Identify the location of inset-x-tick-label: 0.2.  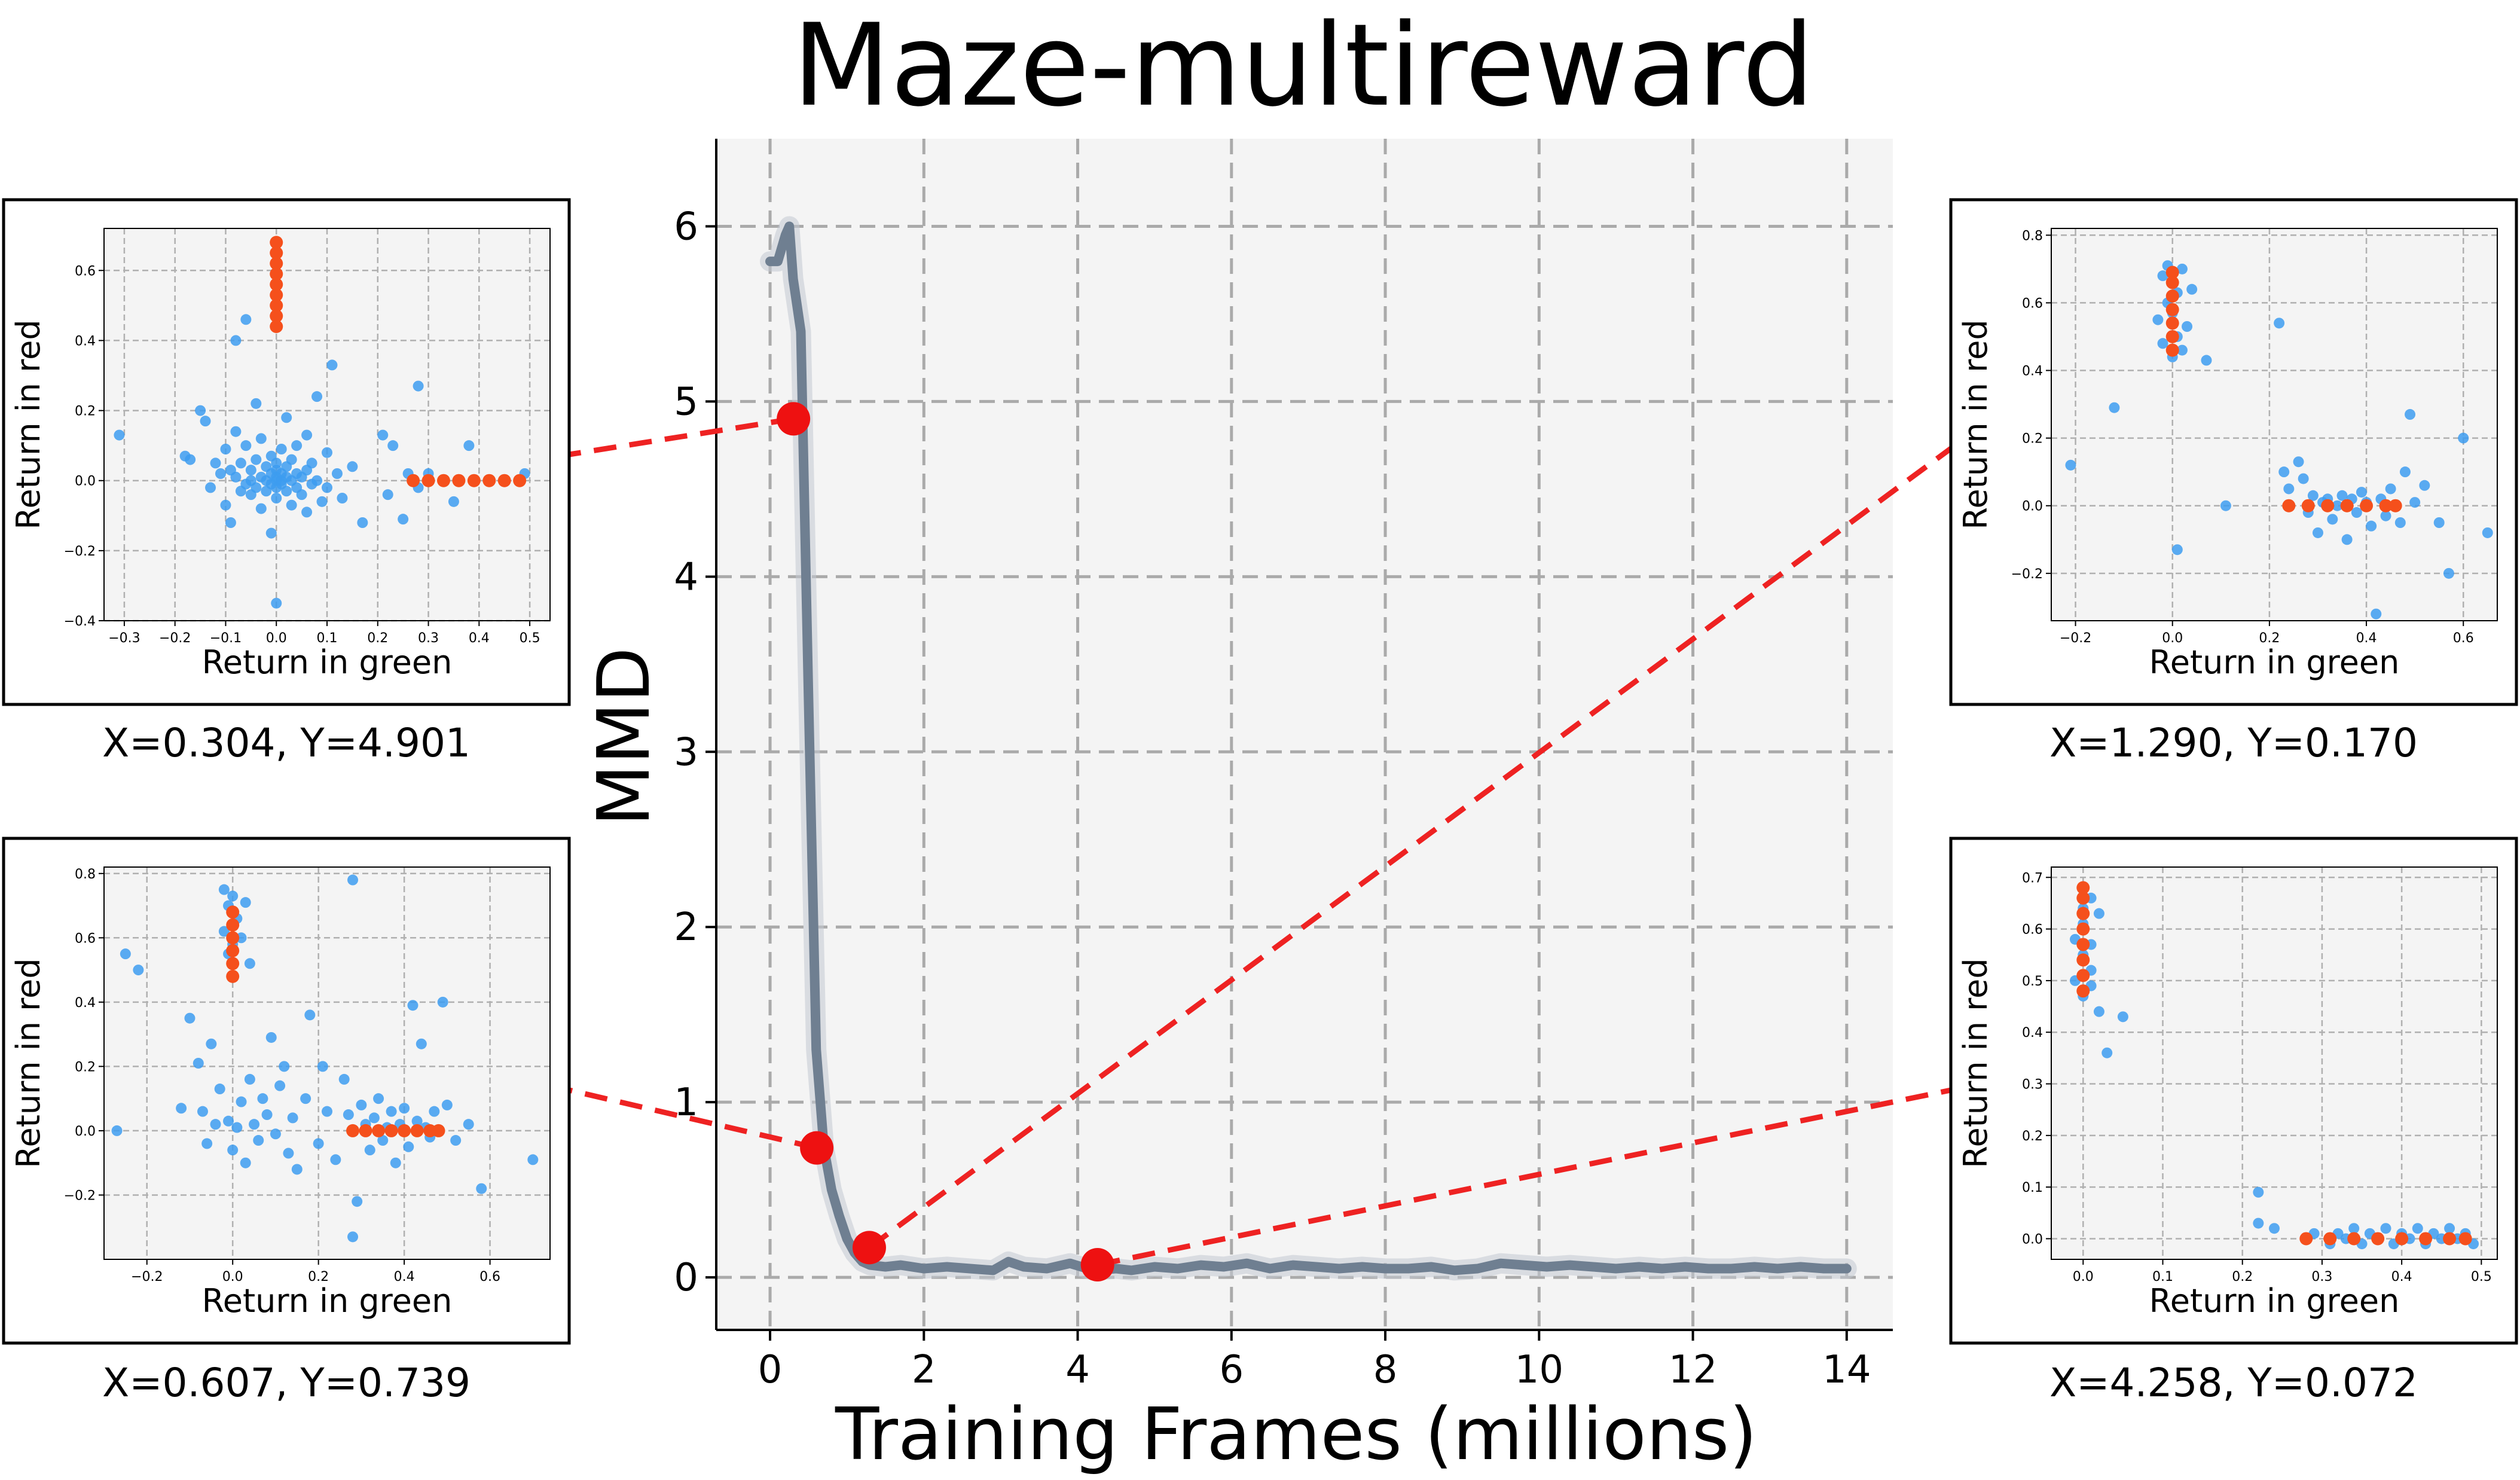
(377, 638).